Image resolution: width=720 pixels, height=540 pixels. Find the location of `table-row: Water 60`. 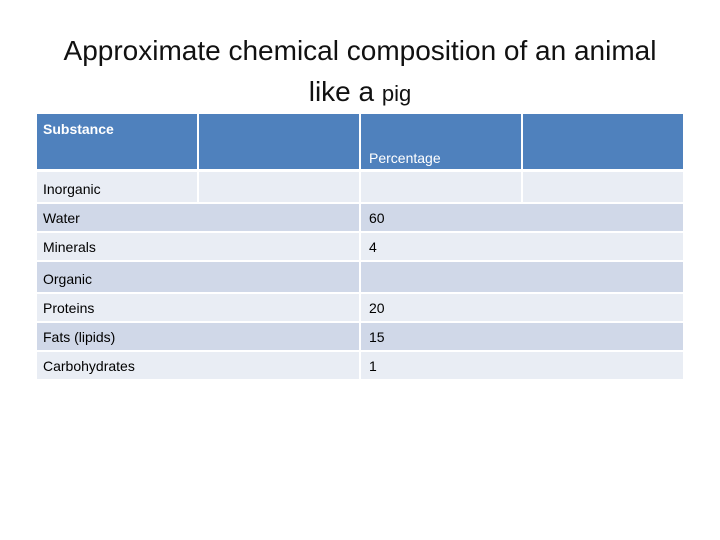

table-row: Water 60 is located at coordinates (360, 217).